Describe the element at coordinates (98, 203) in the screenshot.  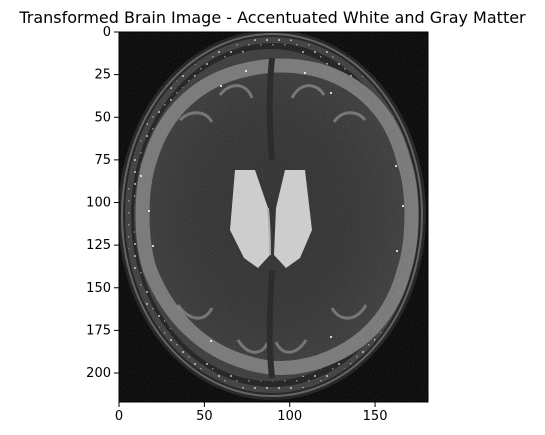
I see `y-tick-label-4: 100` at that location.